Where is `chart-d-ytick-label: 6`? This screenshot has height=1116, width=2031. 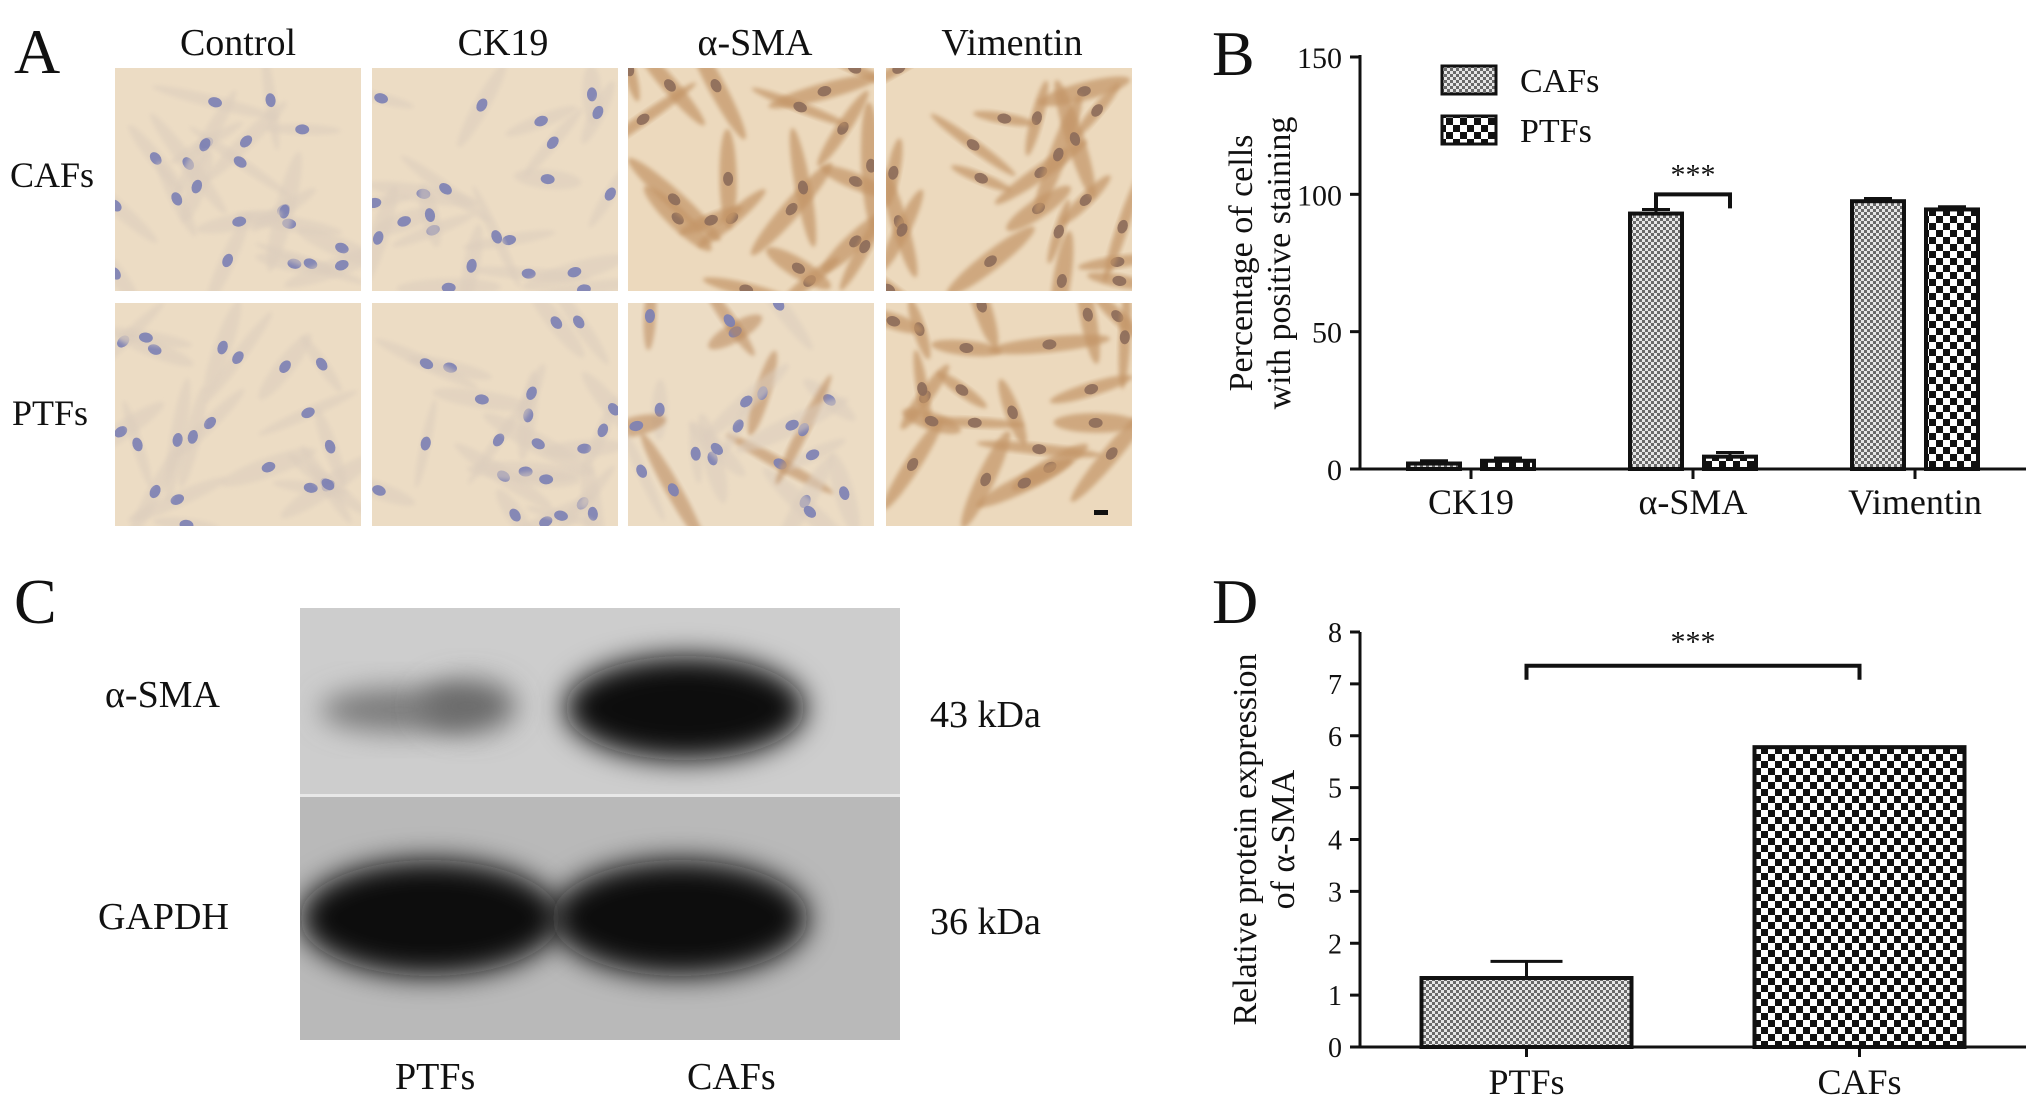 chart-d-ytick-label: 6 is located at coordinates (1335, 737).